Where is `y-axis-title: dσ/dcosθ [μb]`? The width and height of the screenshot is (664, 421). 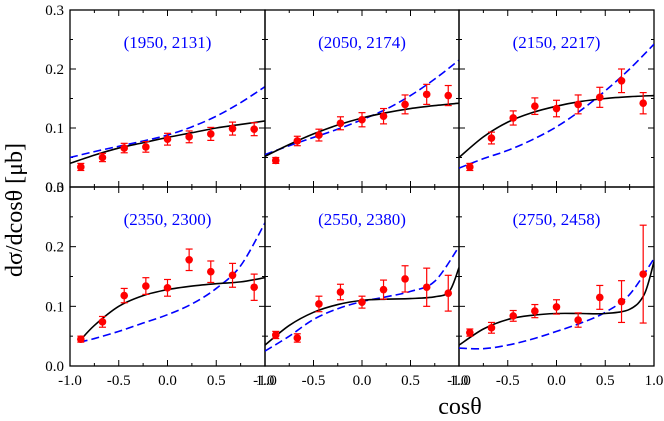 y-axis-title: dσ/dcosθ [μb] is located at coordinates (15, 210).